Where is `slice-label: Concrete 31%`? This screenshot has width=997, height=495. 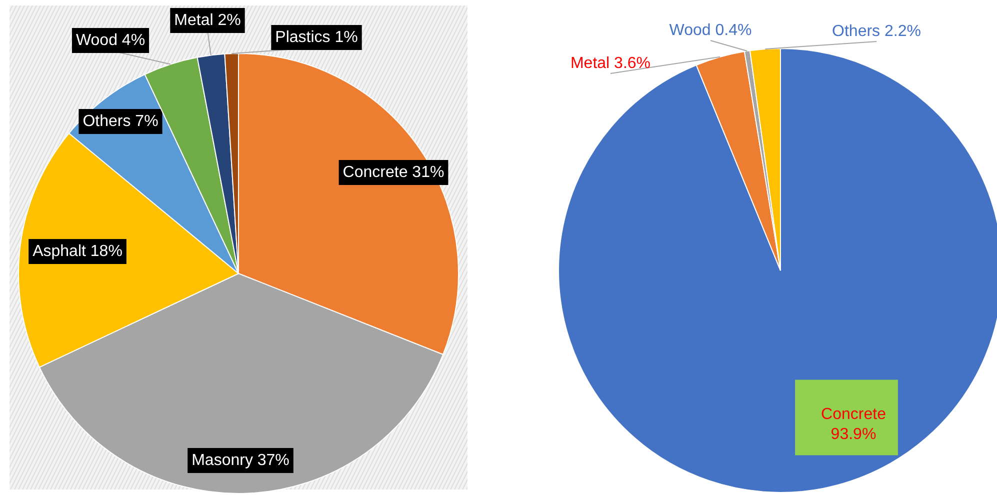
slice-label: Concrete 31% is located at coordinates (393, 172).